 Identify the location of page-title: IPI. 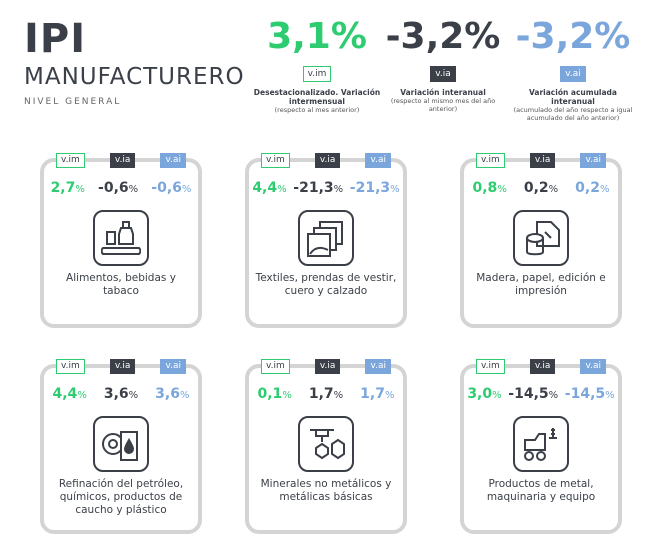
(55, 39).